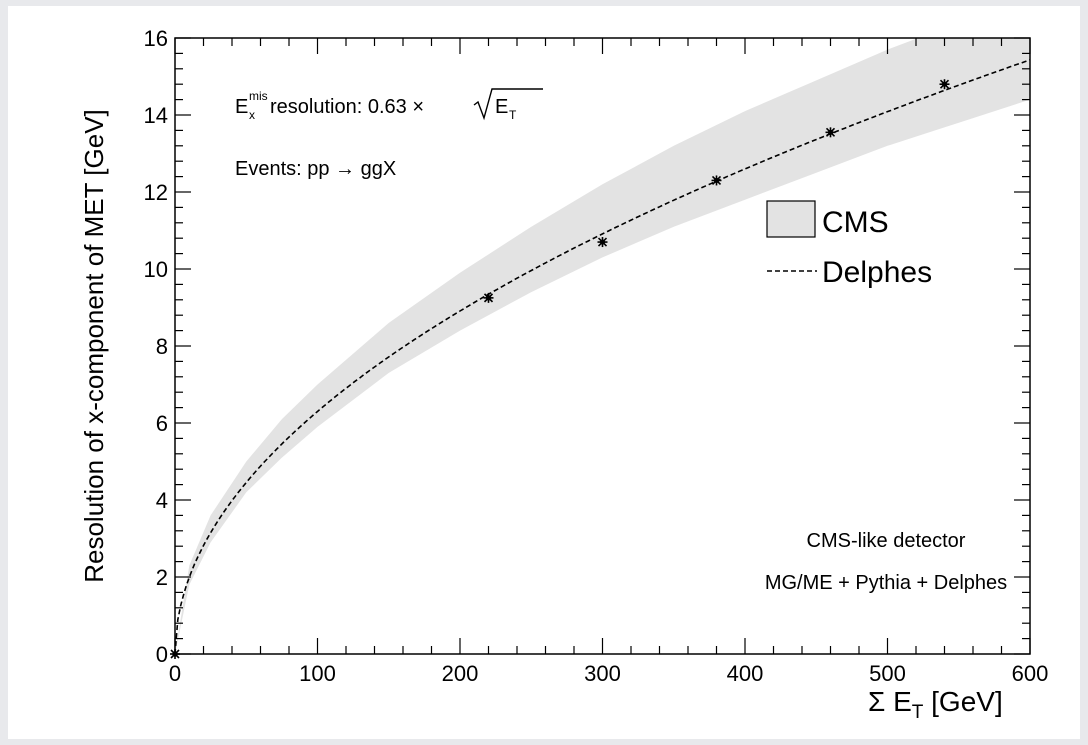 This screenshot has height=745, width=1088. What do you see at coordinates (855, 222) in the screenshot?
I see `legend-label-cms: CMS` at bounding box center [855, 222].